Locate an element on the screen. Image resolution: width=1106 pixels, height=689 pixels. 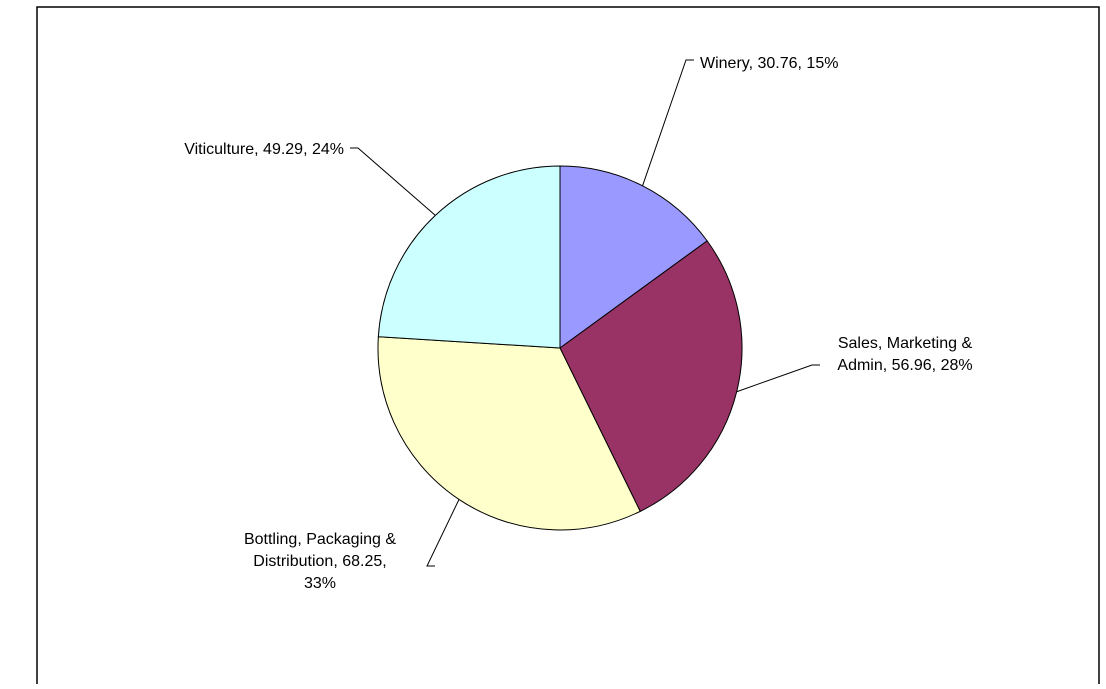
data-label-winery: Winery, 30.76, 15% is located at coordinates (769, 63).